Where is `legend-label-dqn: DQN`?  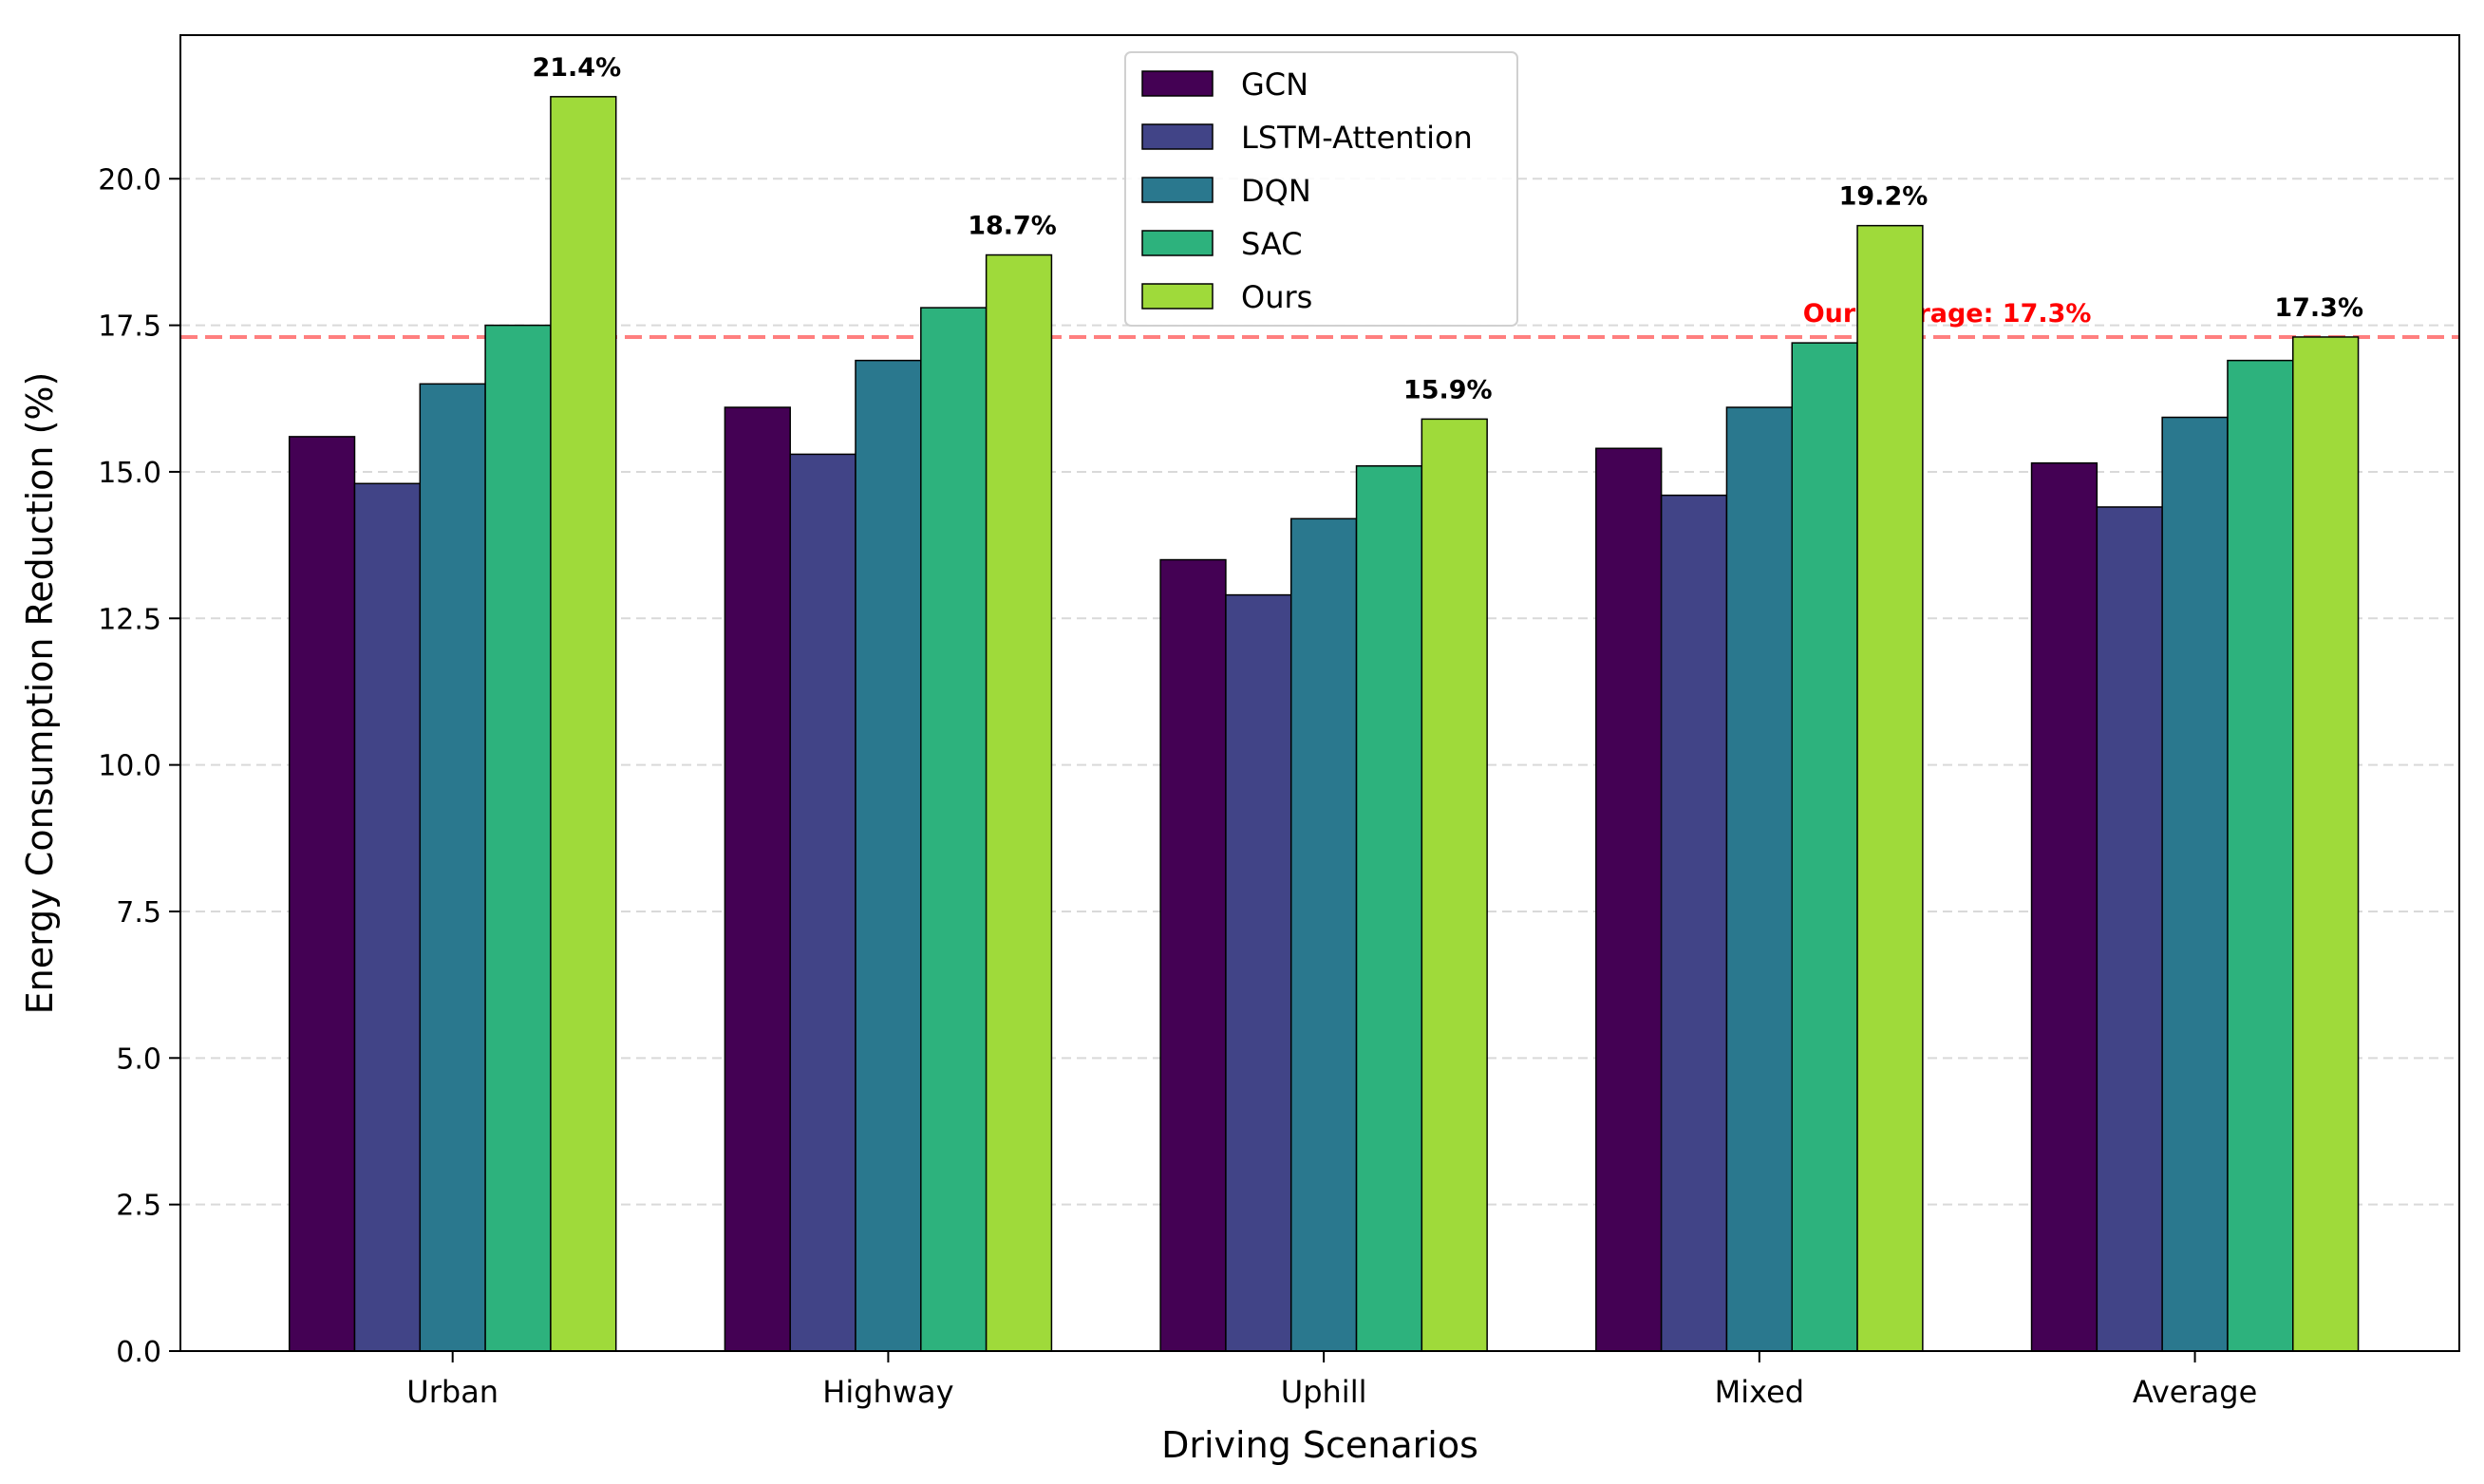
legend-label-dqn: DQN is located at coordinates (1276, 191).